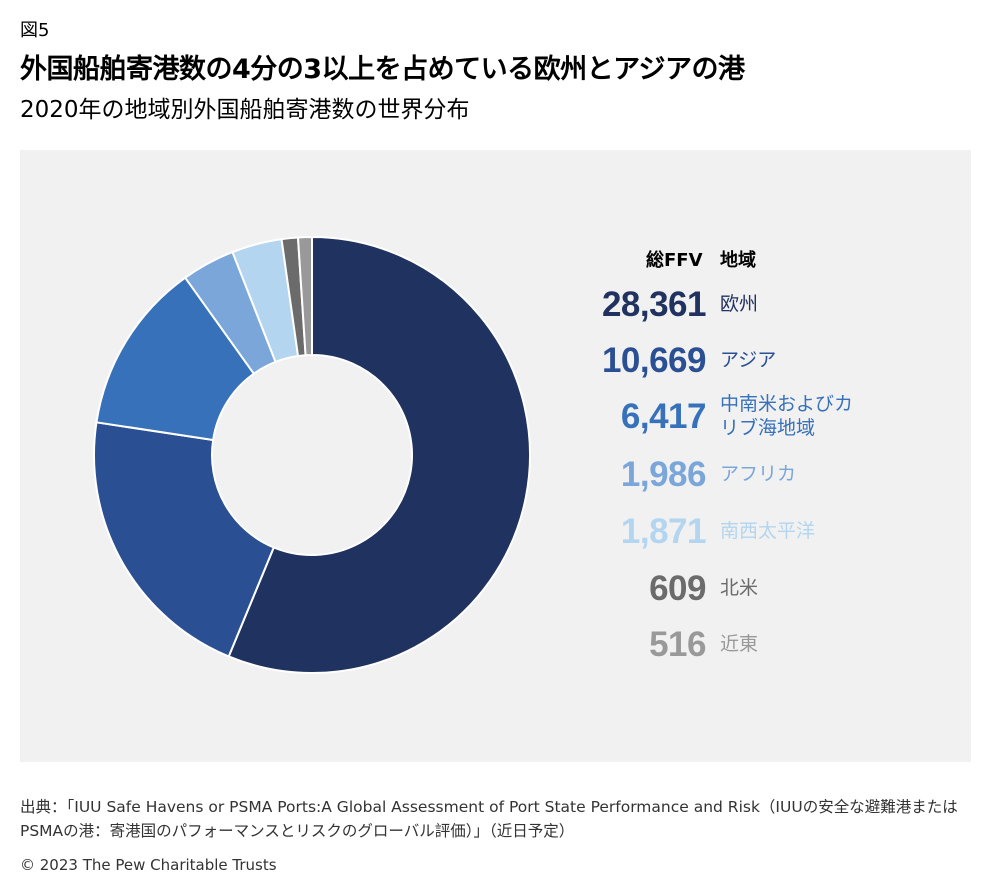 The height and width of the screenshot is (889, 990). I want to click on legend-row-3: 6,417 中南米およびカ リブ海地域, so click(495, 416).